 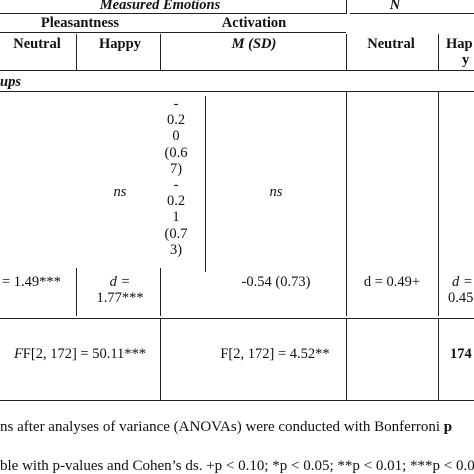 What do you see at coordinates (120, 44) in the screenshot?
I see `happy-header: Happy` at bounding box center [120, 44].